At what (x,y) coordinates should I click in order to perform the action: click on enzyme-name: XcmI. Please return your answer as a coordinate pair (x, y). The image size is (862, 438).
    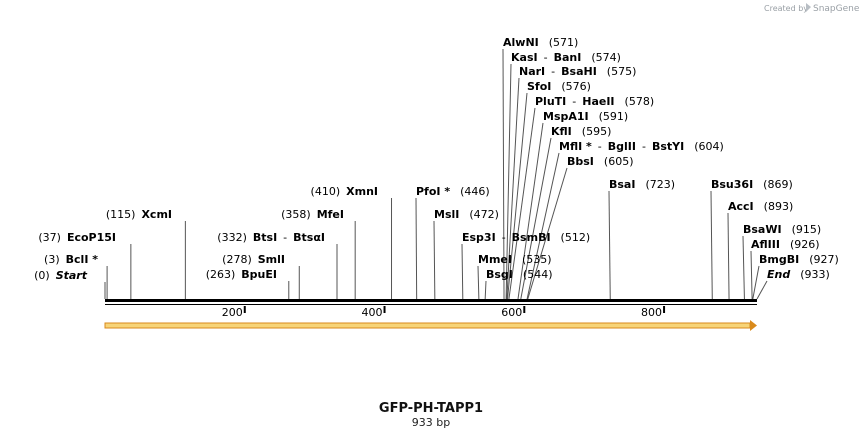
    Looking at the image, I should click on (156, 214).